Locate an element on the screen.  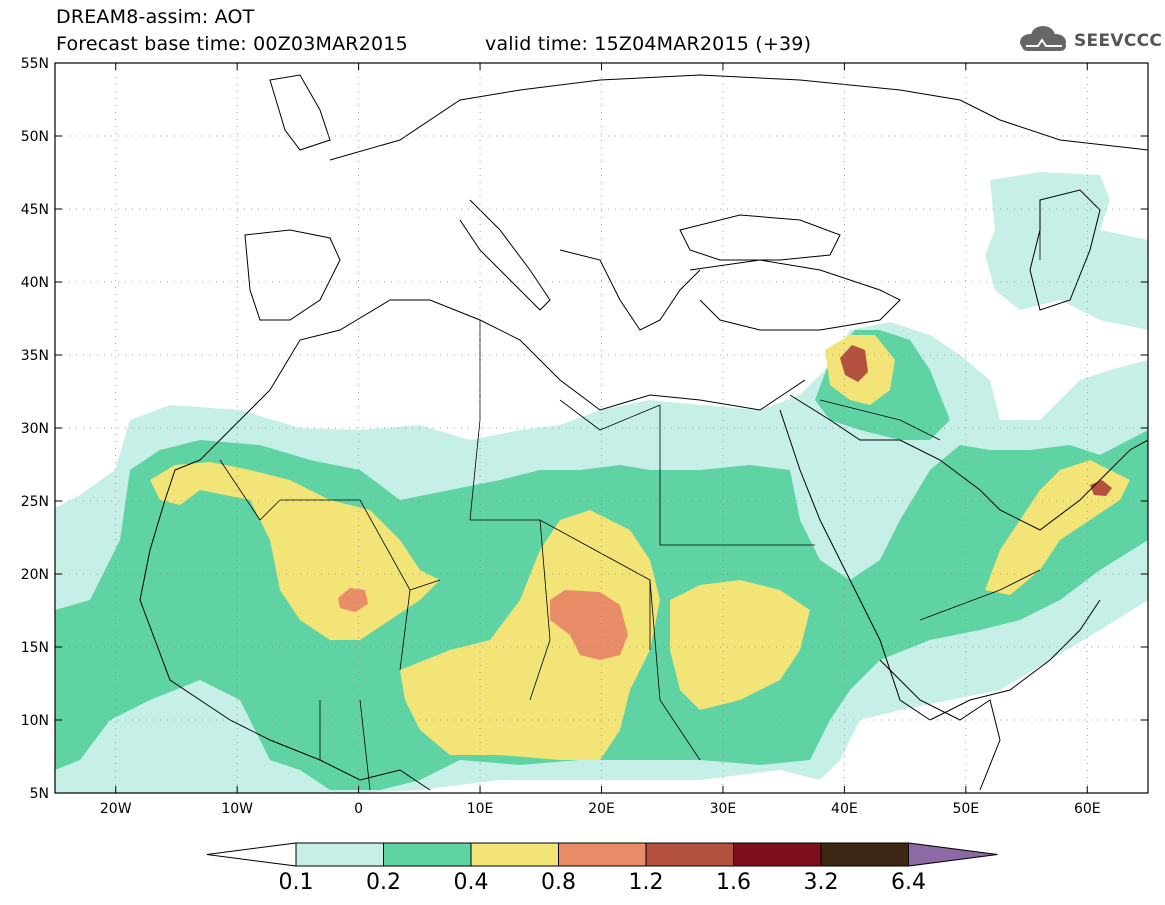
aot-contour-0.4-sudan is located at coordinates (740, 645).